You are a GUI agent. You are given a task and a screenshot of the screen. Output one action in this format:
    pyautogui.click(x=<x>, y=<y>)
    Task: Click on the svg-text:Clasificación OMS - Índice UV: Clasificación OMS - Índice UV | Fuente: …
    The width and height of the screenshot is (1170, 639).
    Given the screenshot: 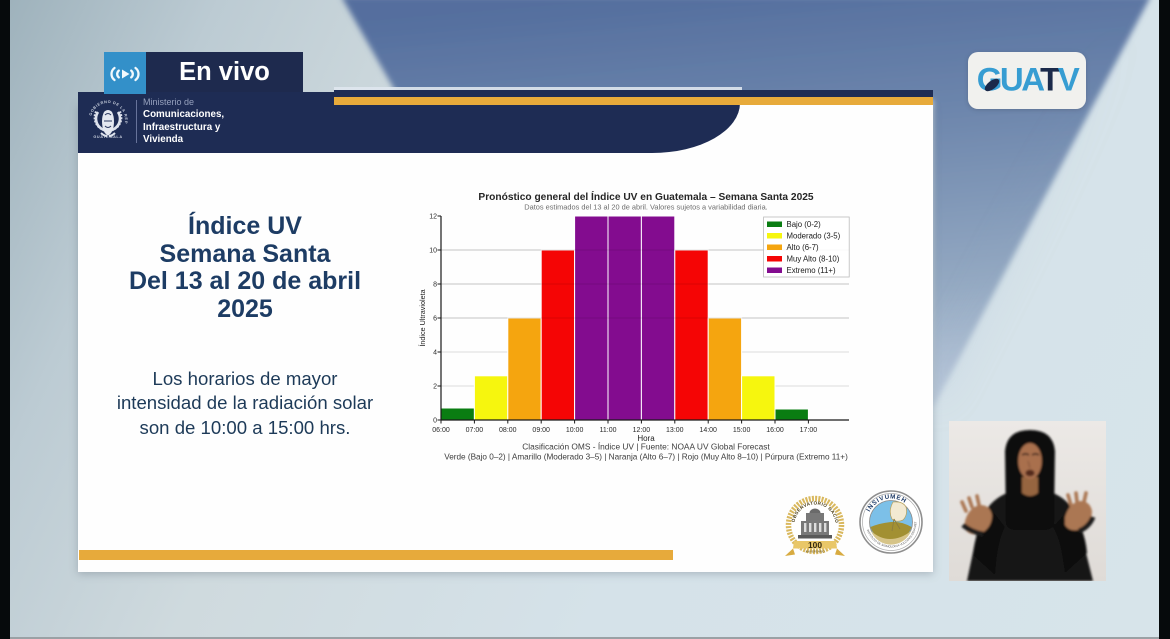 What is the action you would take?
    pyautogui.click(x=646, y=447)
    